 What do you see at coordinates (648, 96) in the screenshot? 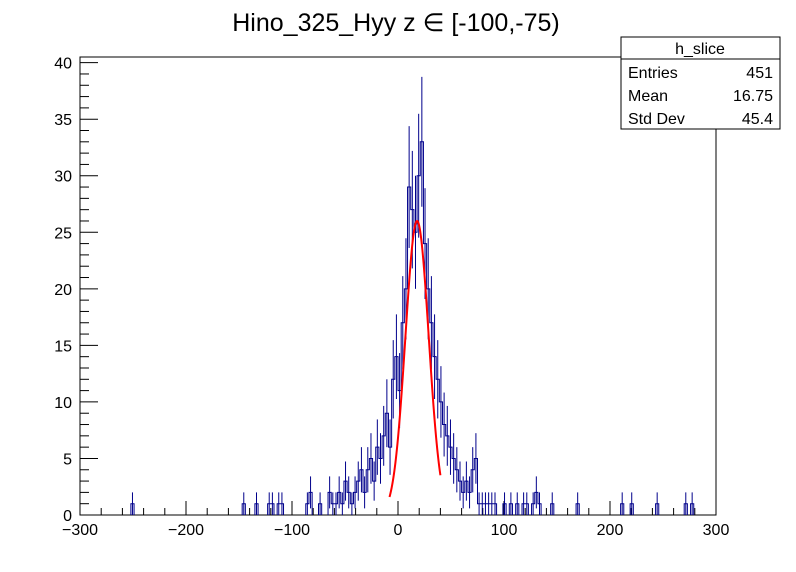
I see `stats-mean-label: Mean` at bounding box center [648, 96].